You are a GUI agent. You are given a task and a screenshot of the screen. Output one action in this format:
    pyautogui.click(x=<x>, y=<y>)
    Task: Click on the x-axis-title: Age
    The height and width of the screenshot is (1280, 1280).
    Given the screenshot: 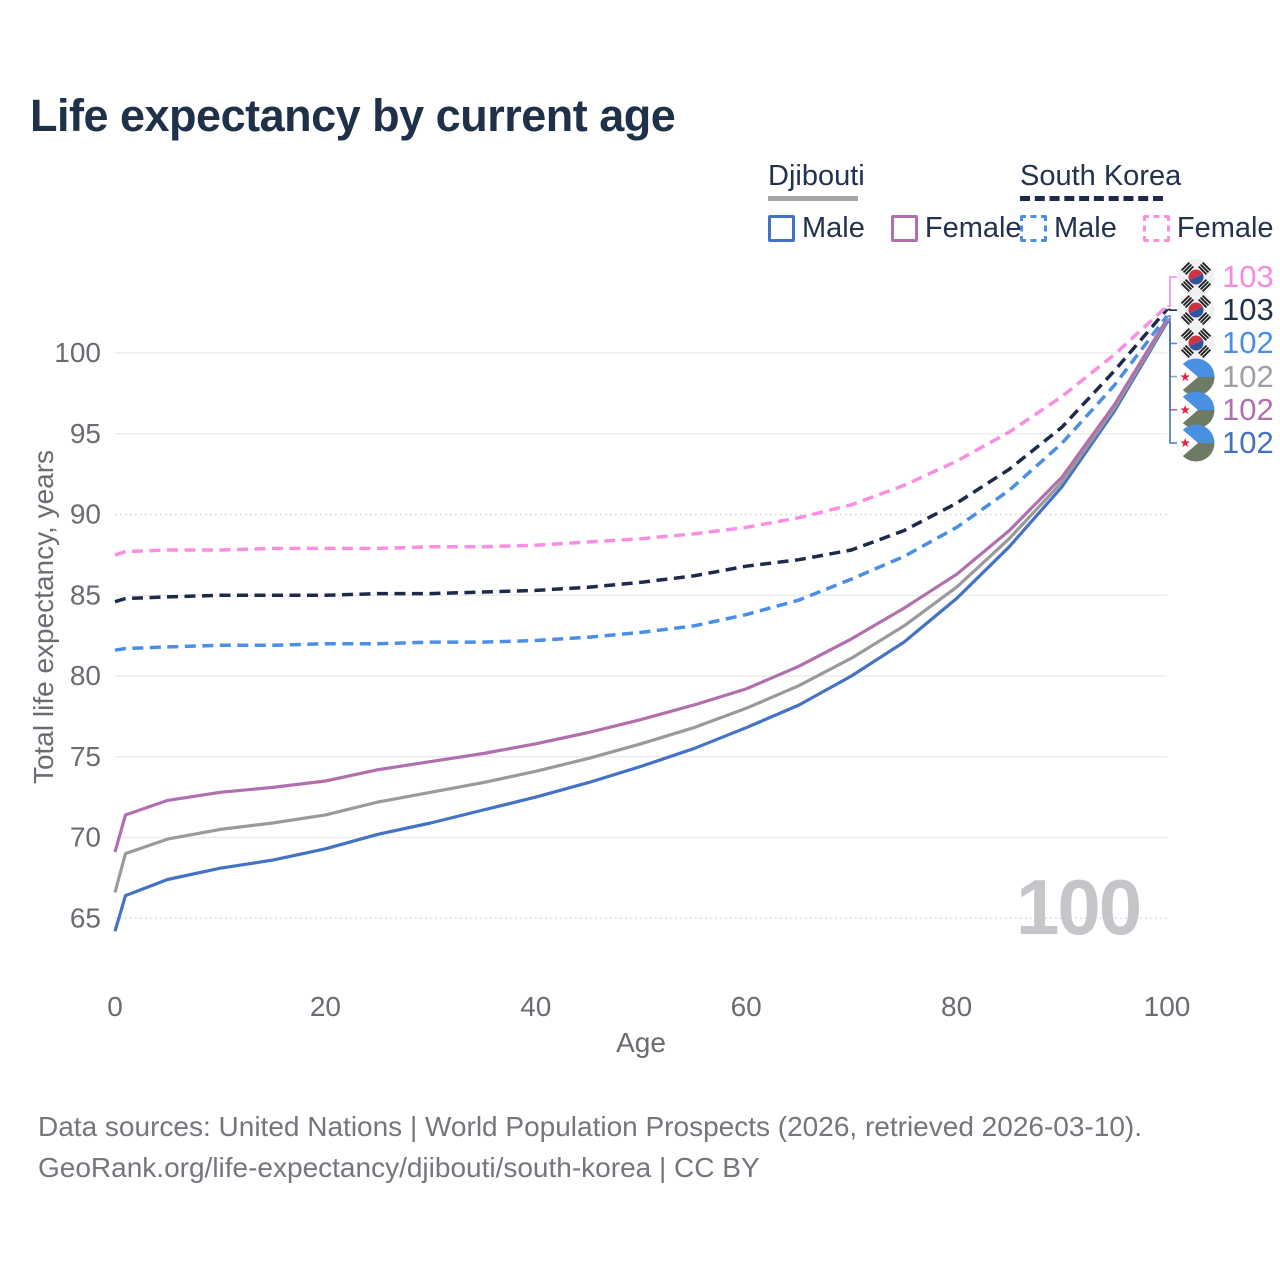 What is the action you would take?
    pyautogui.click(x=641, y=1042)
    